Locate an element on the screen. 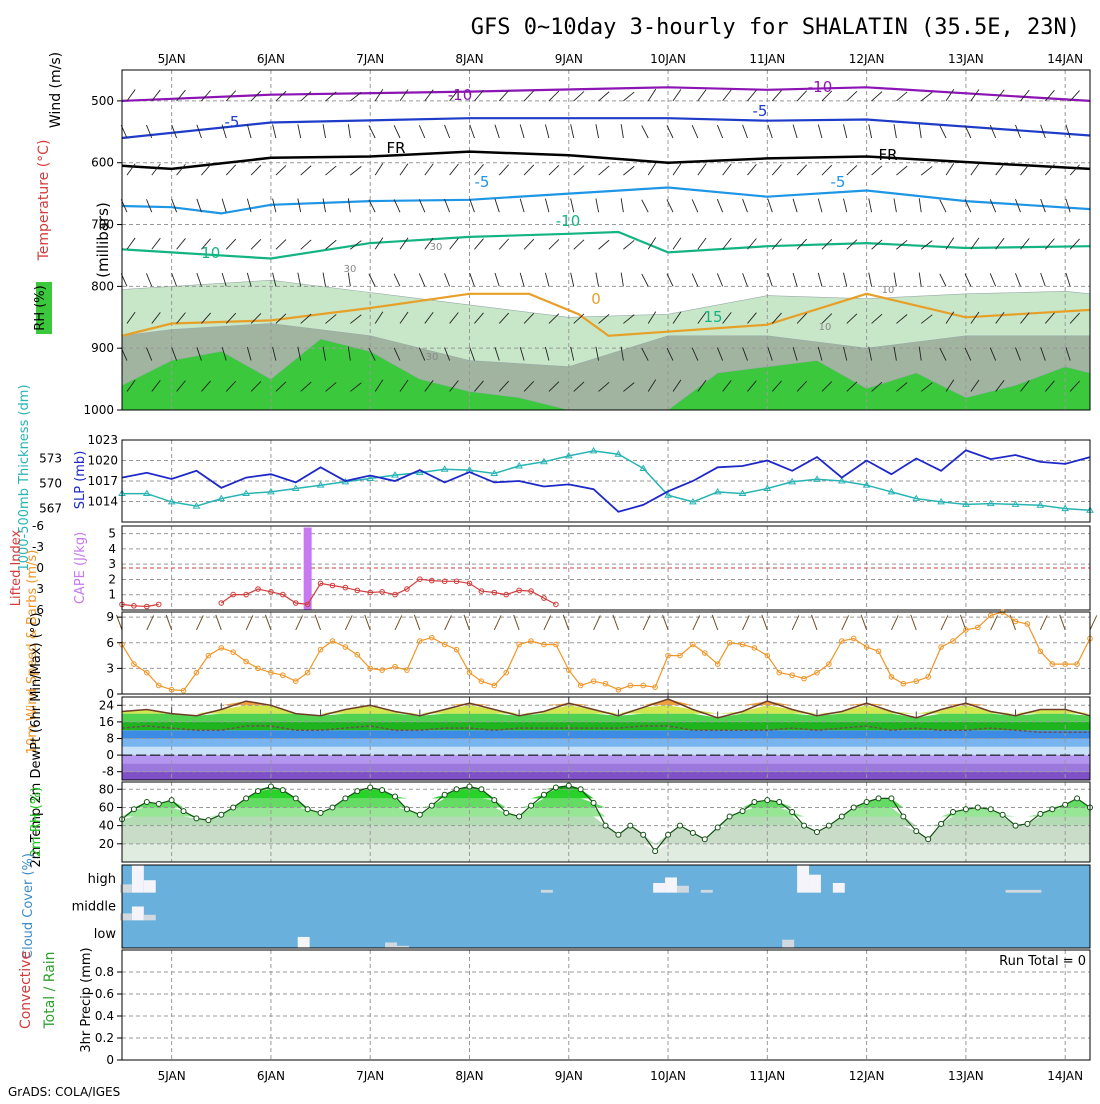 This screenshot has width=1100, height=1104. temp-band is located at coordinates (606, 717).